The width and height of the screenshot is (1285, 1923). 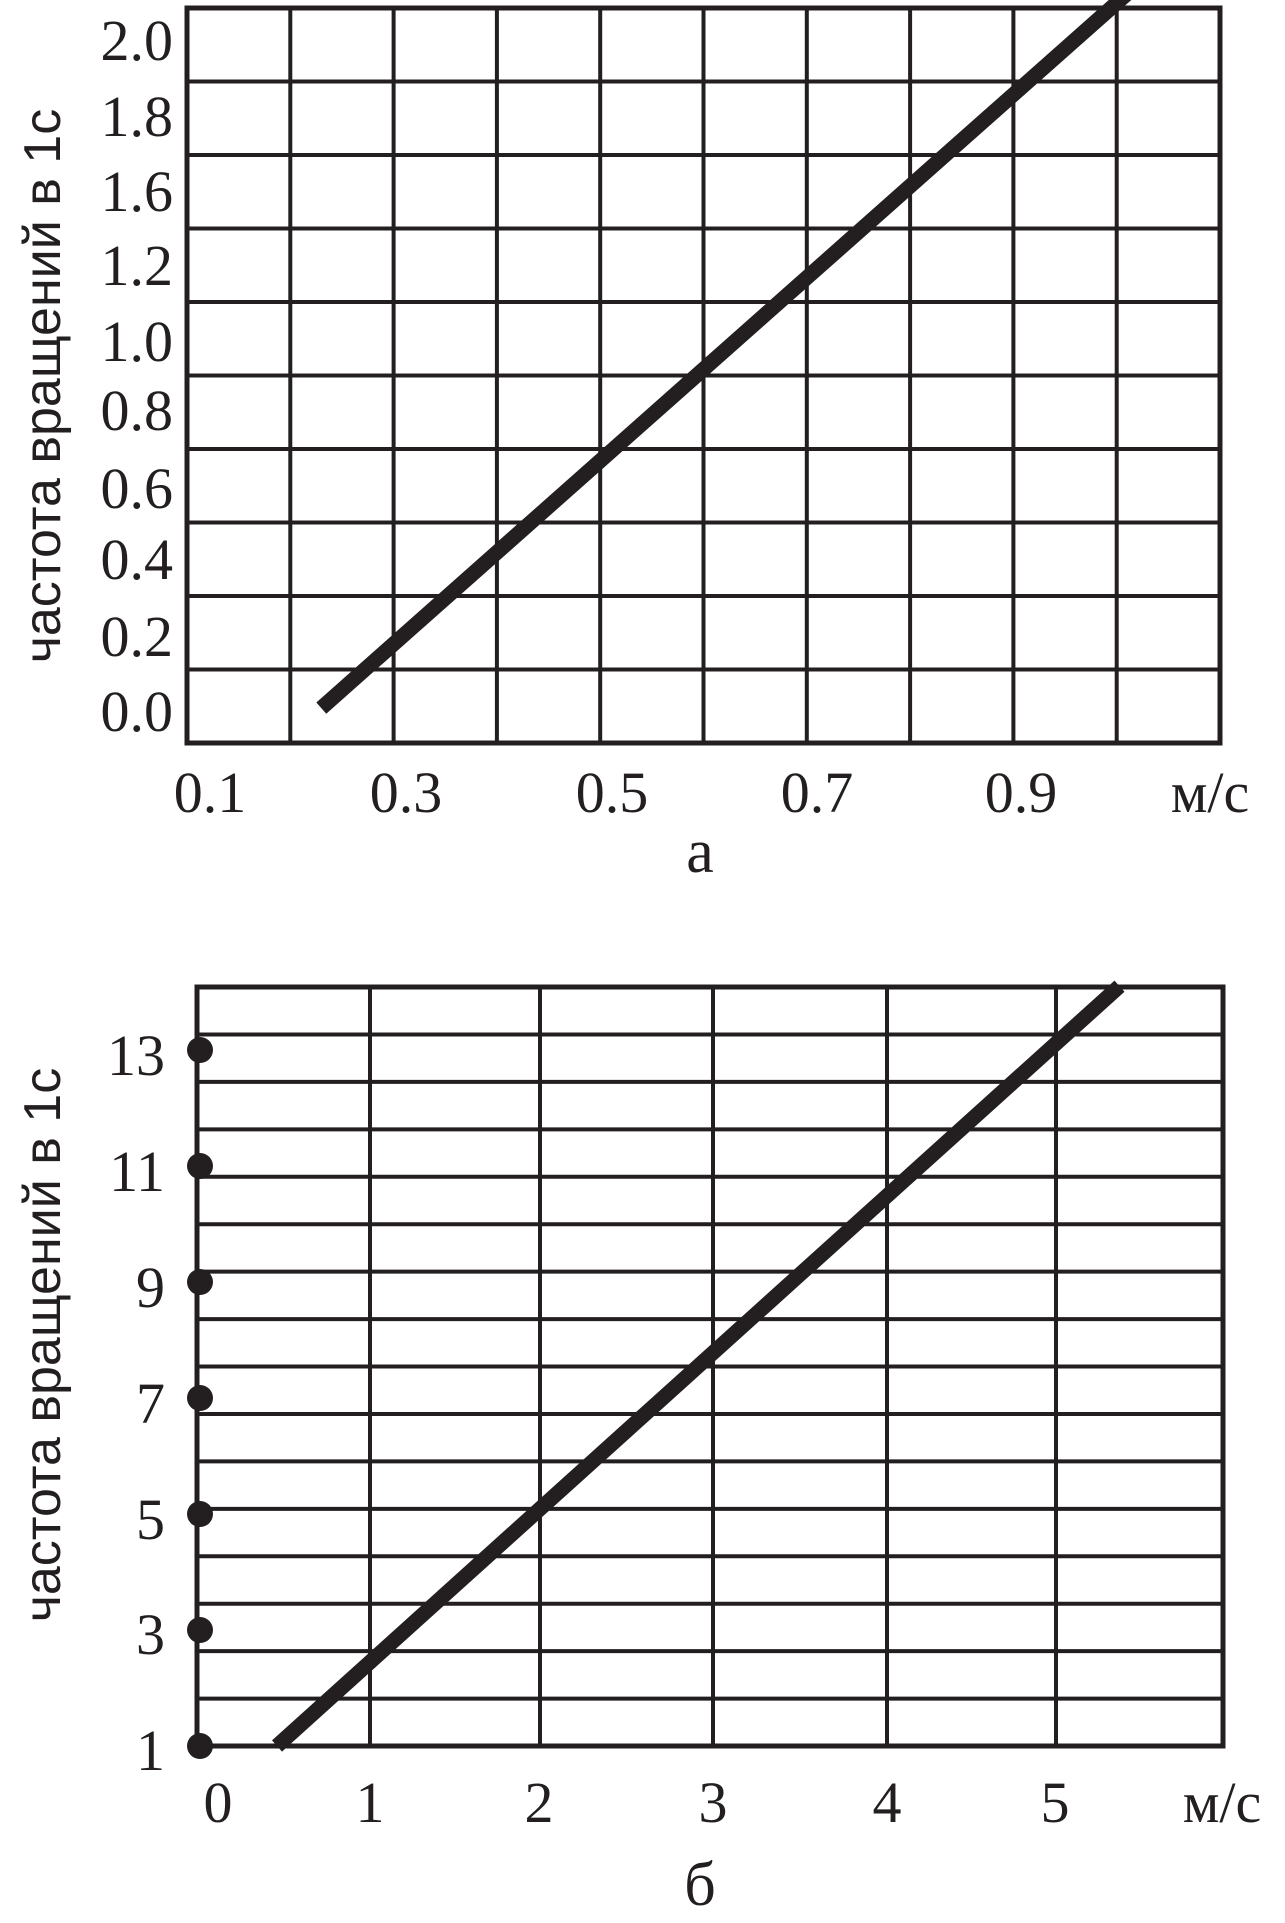 What do you see at coordinates (612, 792) in the screenshot?
I see `chart-a-x-tick-label: 0.5` at bounding box center [612, 792].